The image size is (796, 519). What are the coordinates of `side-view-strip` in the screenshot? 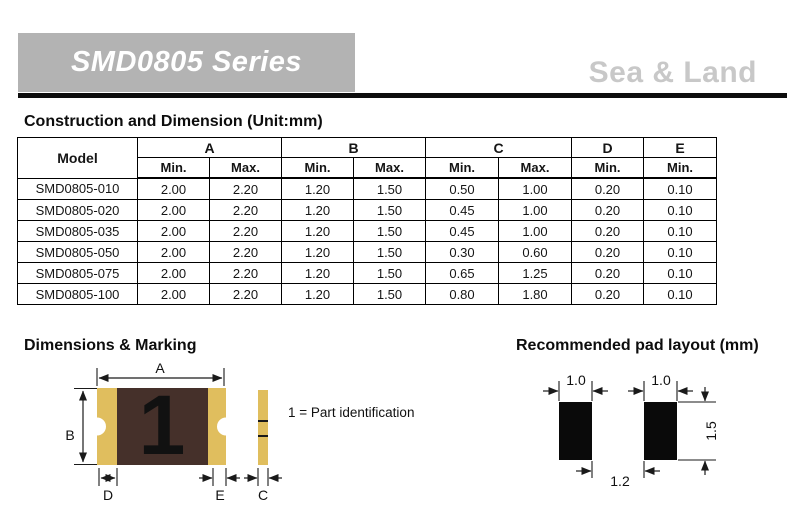 It's located at (263, 427).